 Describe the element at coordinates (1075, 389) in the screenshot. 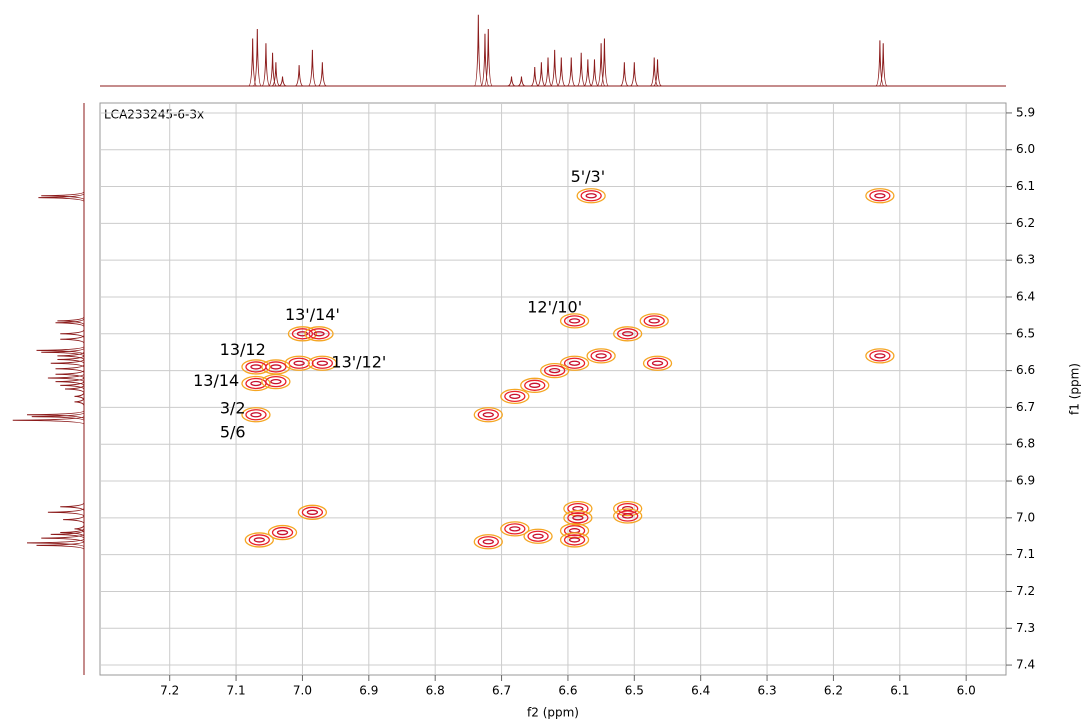

I see `y-axis-label: f1 (ppm)` at that location.